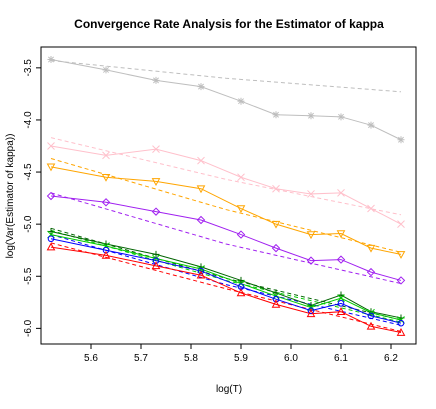 The image size is (436, 409). I want to click on x-tick-label-1: 5.6, so click(91, 358).